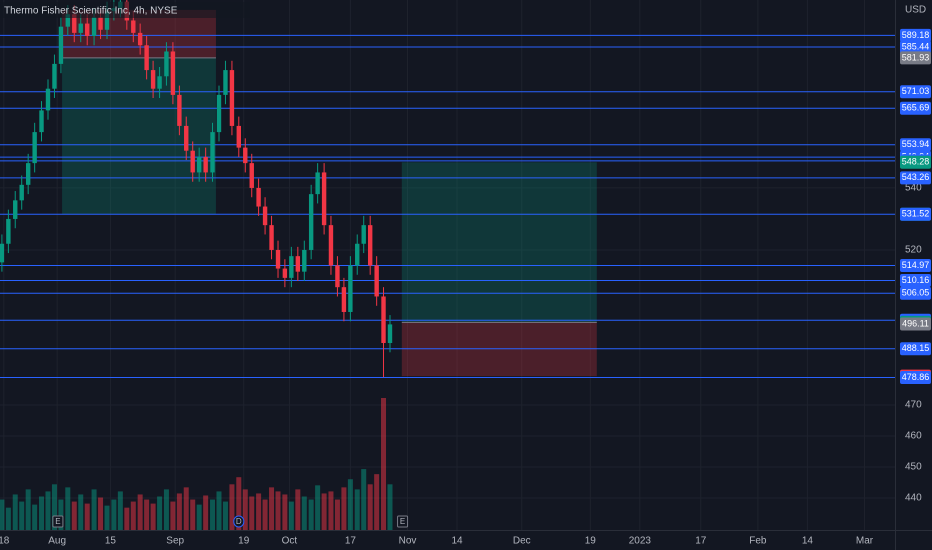 Image resolution: width=932 pixels, height=550 pixels. I want to click on event-label: E, so click(57, 521).